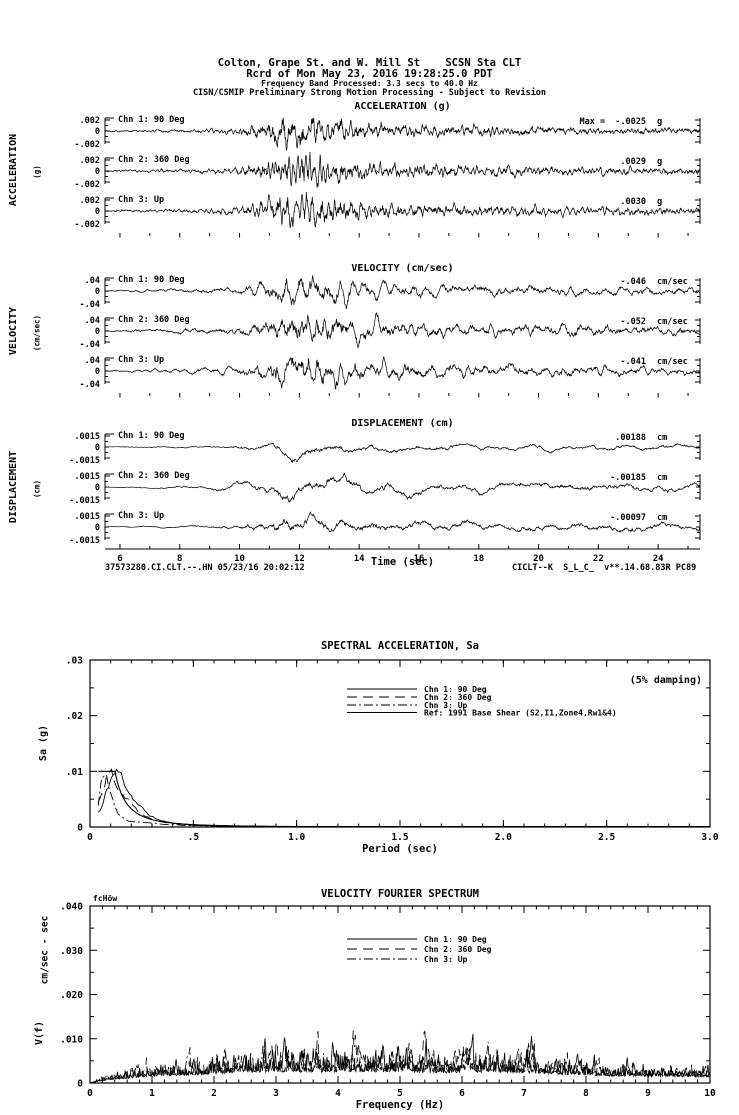  I want to click on sa-x-tick-label: 2.0, so click(503, 837).